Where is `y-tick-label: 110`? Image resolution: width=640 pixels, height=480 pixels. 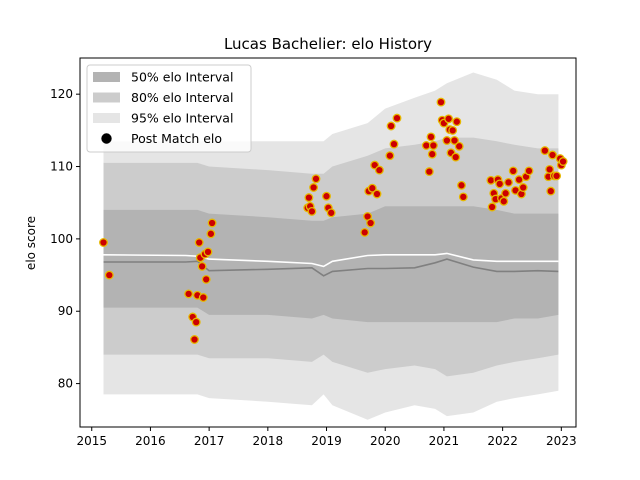
y-tick-label: 110 is located at coordinates (61, 167).